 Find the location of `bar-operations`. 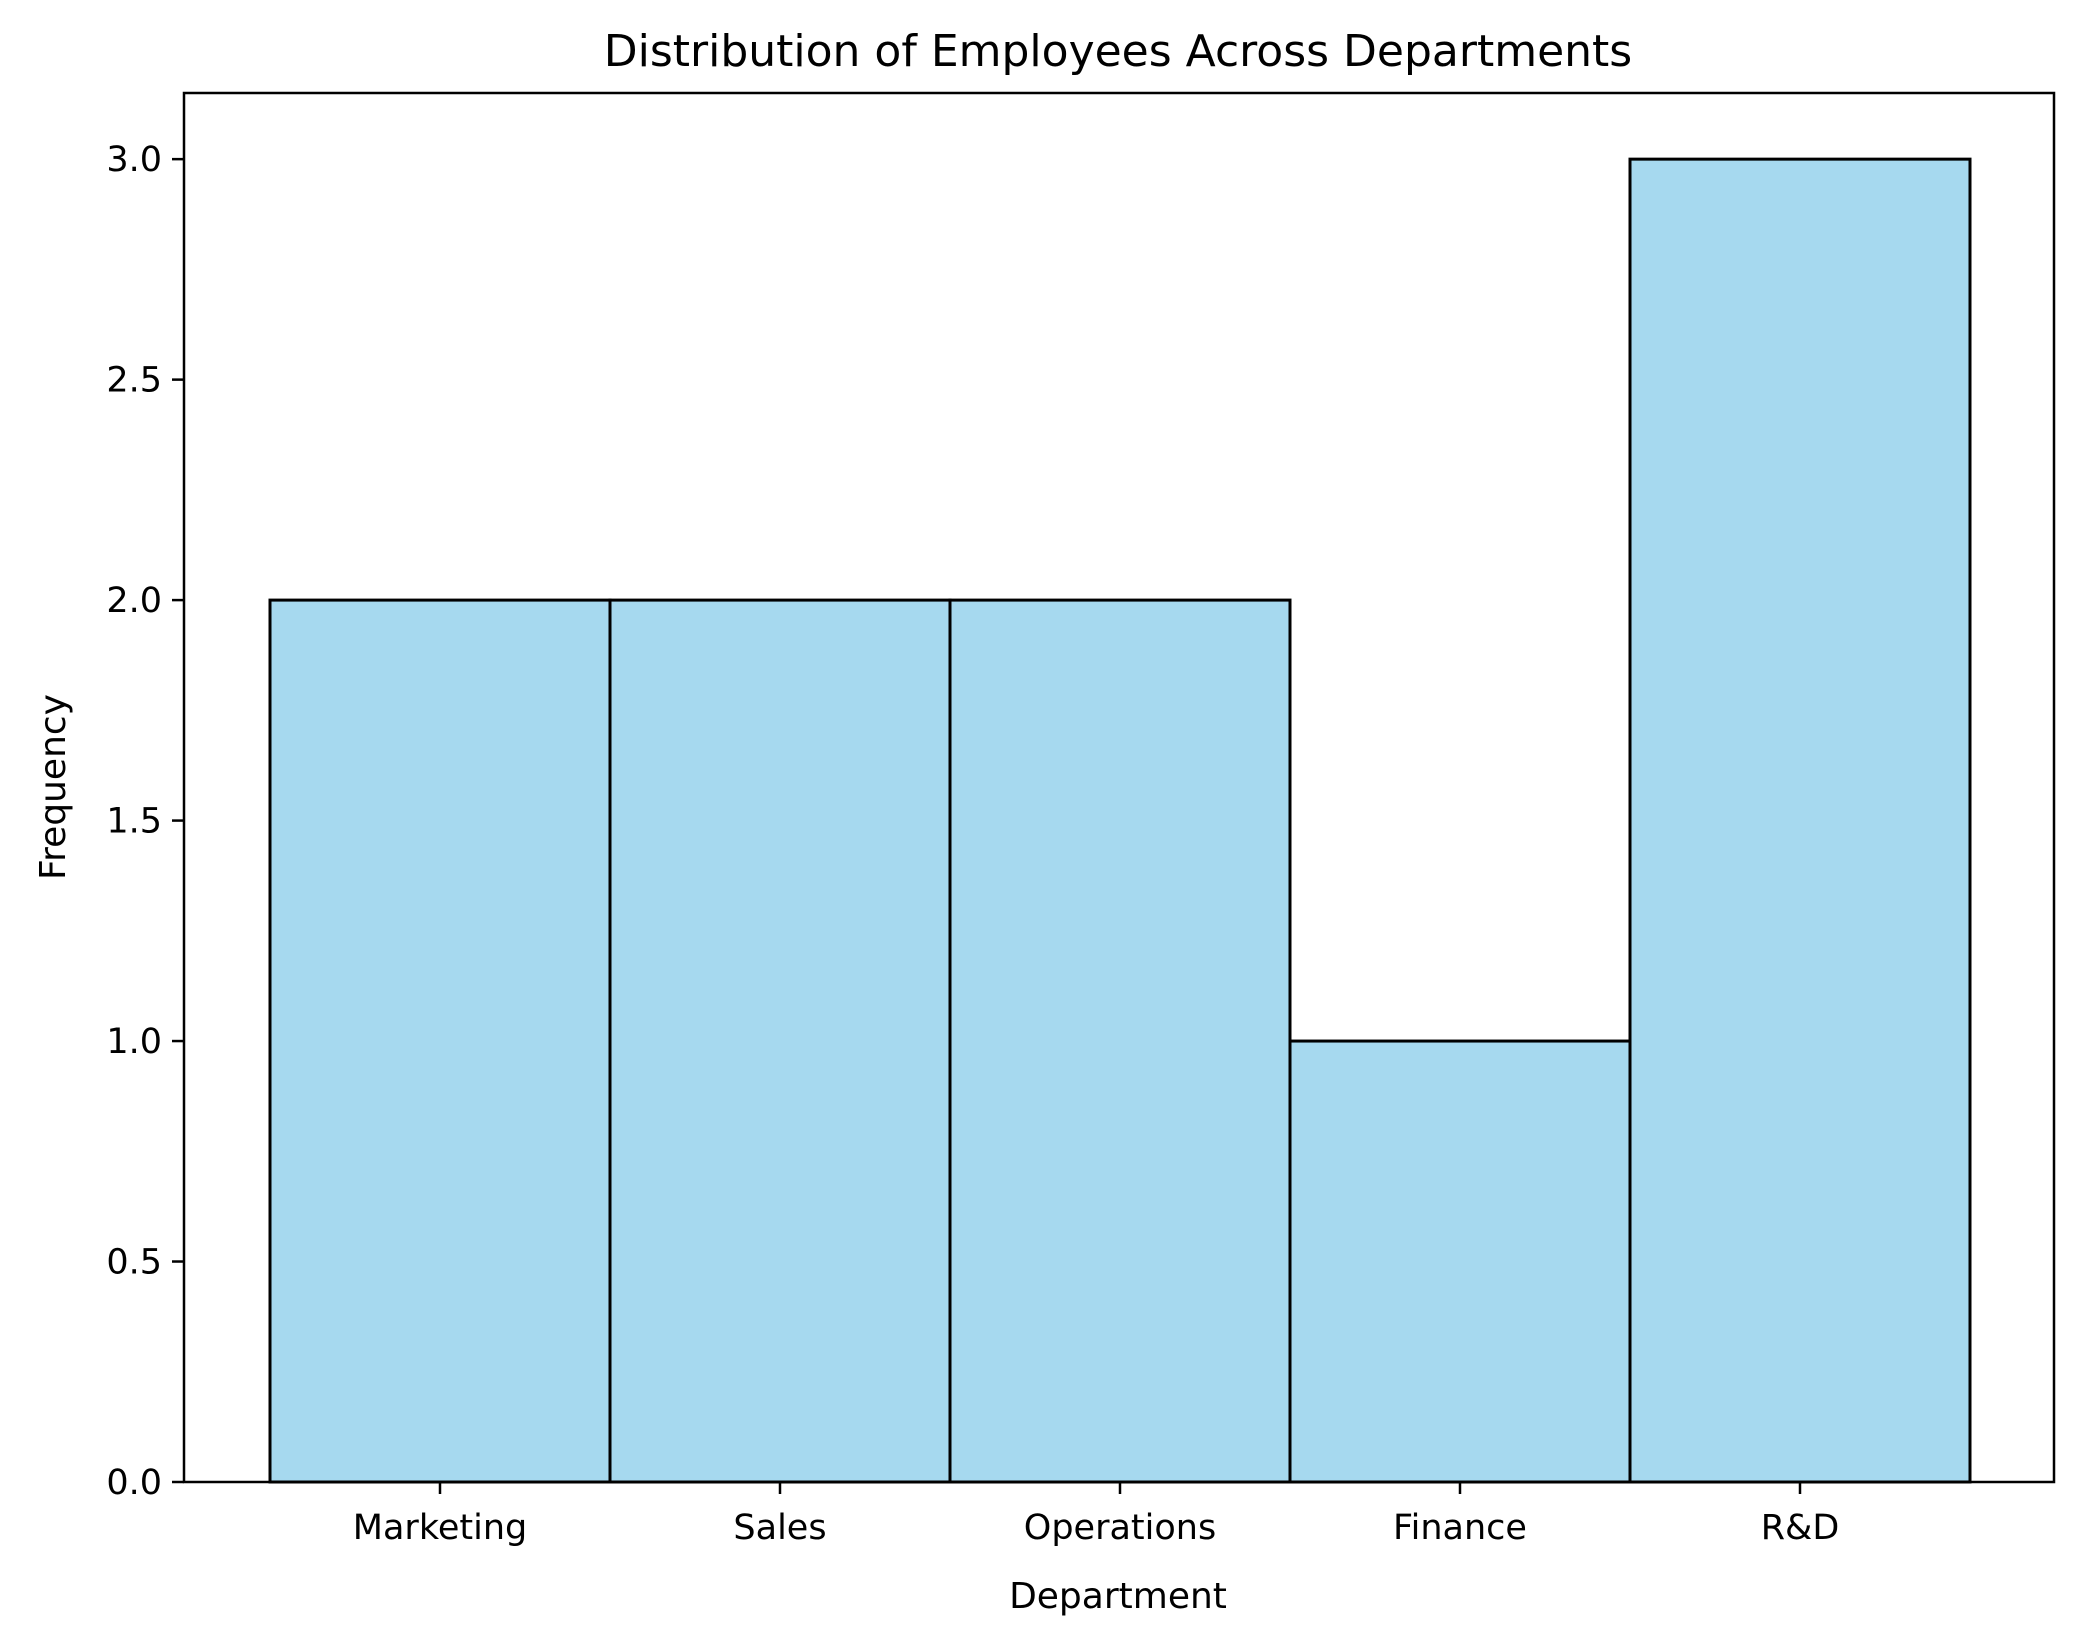

bar-operations is located at coordinates (1120, 1041).